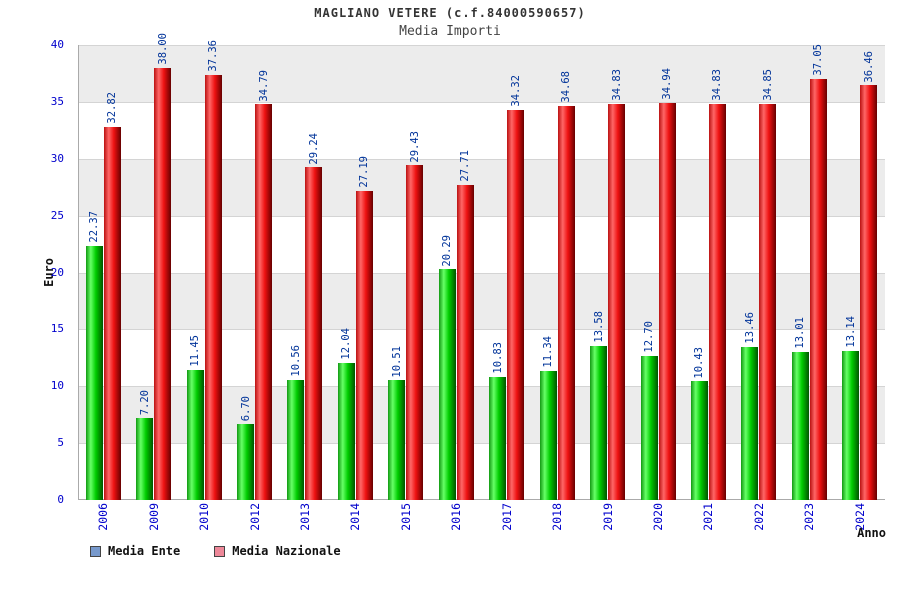  Describe the element at coordinates (162, 49) in the screenshot. I see `bar-value-label: 38.00` at that location.